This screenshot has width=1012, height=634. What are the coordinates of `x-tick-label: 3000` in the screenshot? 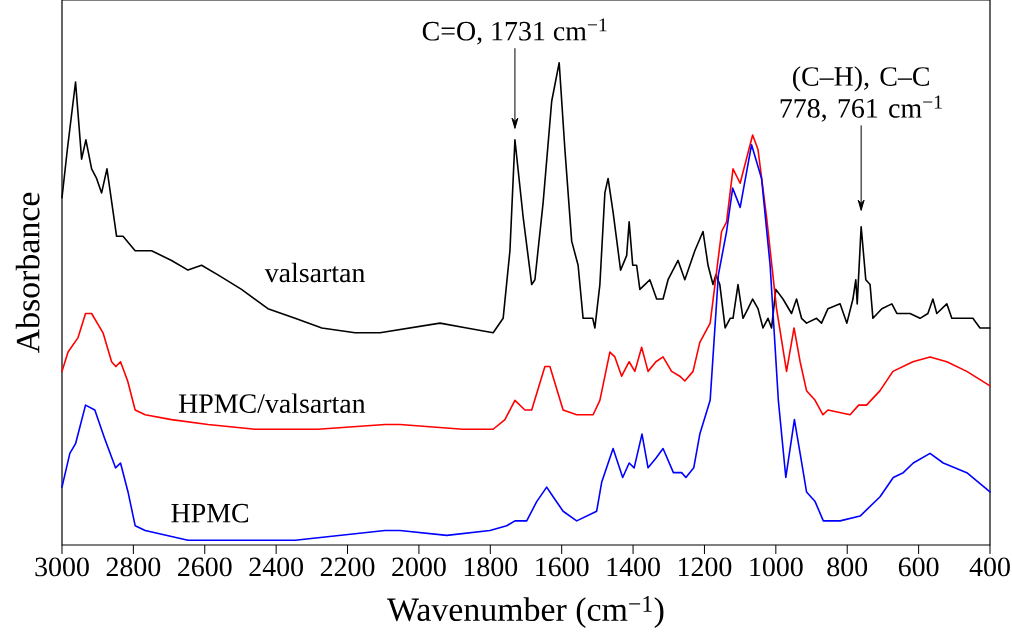 It's located at (62, 567).